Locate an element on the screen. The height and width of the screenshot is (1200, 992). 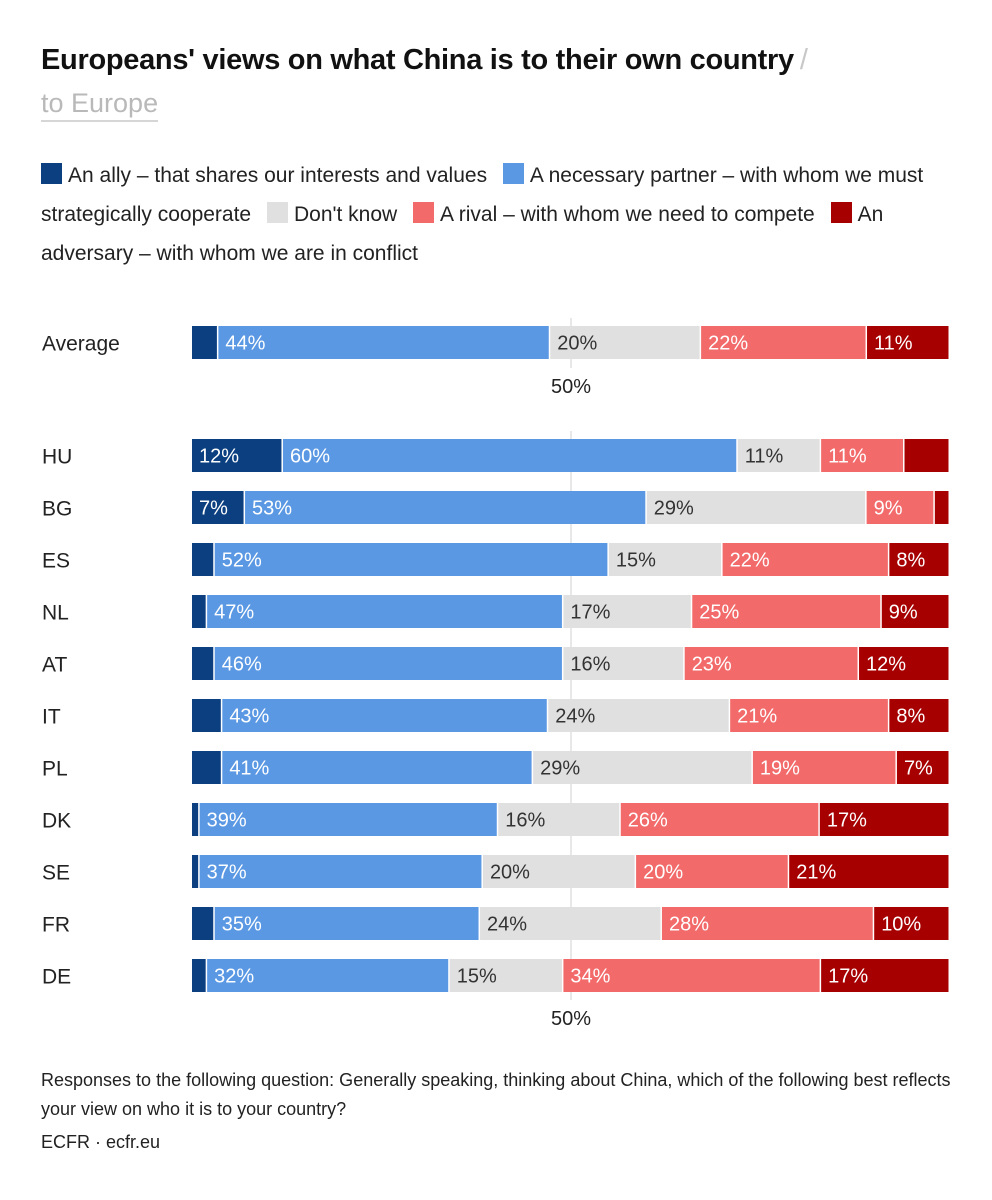
bar-rival-de is located at coordinates (691, 975).